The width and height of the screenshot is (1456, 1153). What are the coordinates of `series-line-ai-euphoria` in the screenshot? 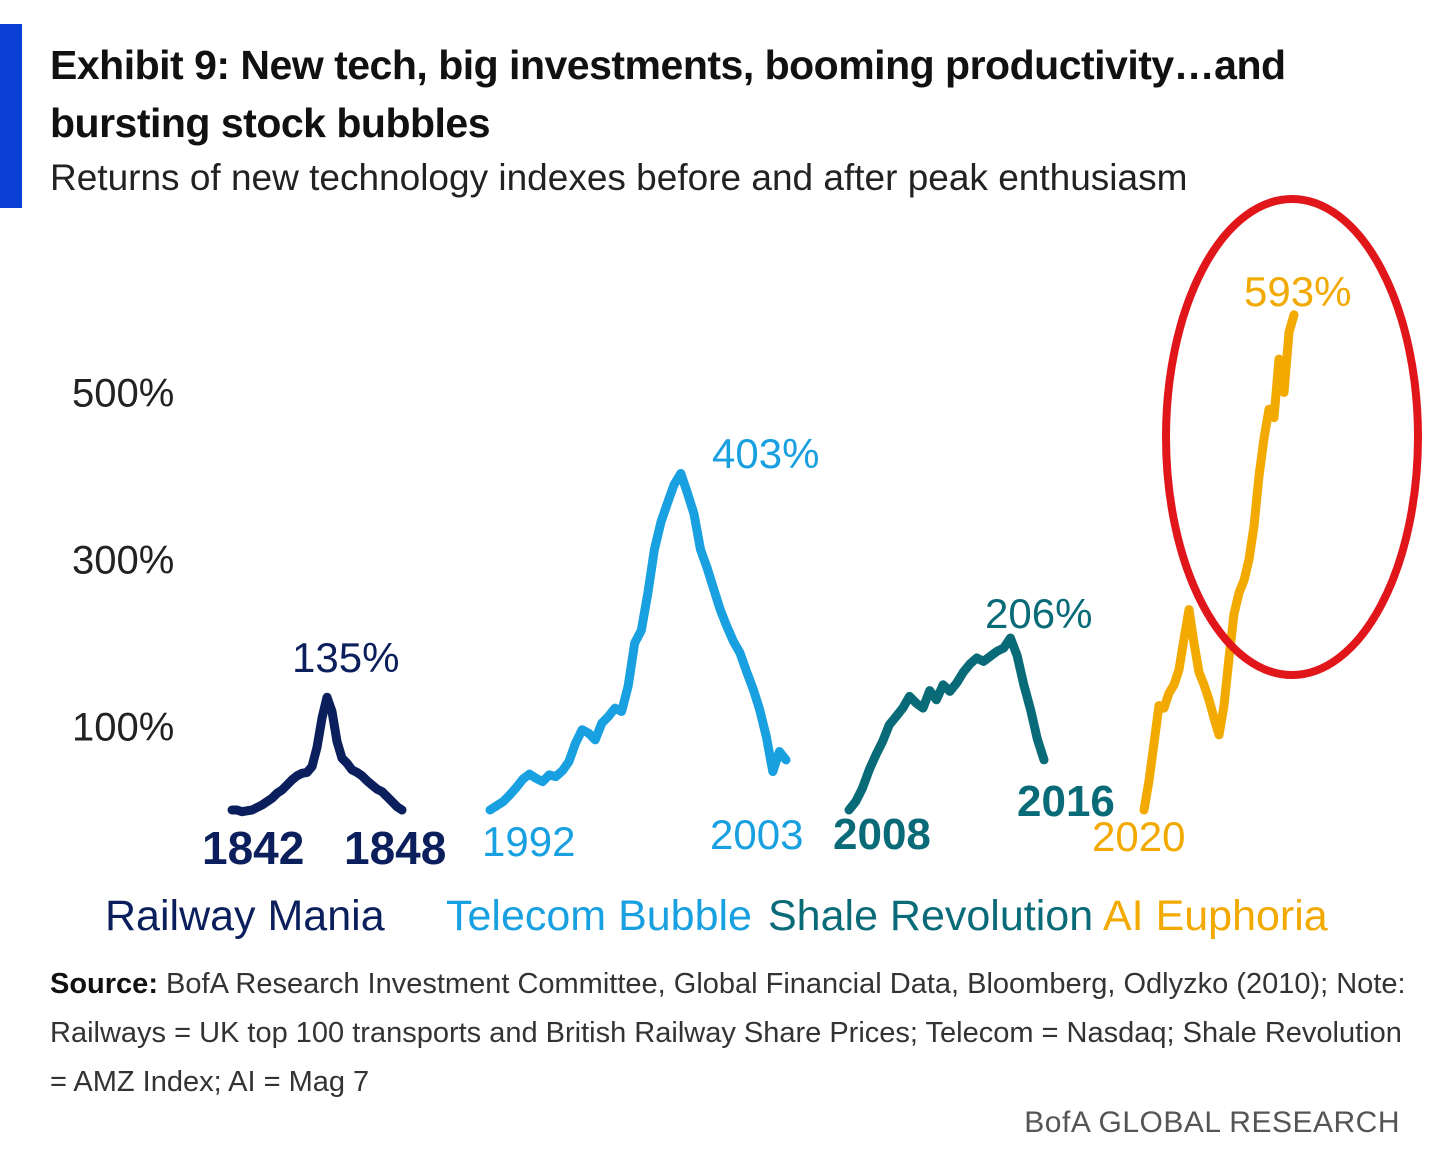 It's located at (1219, 562).